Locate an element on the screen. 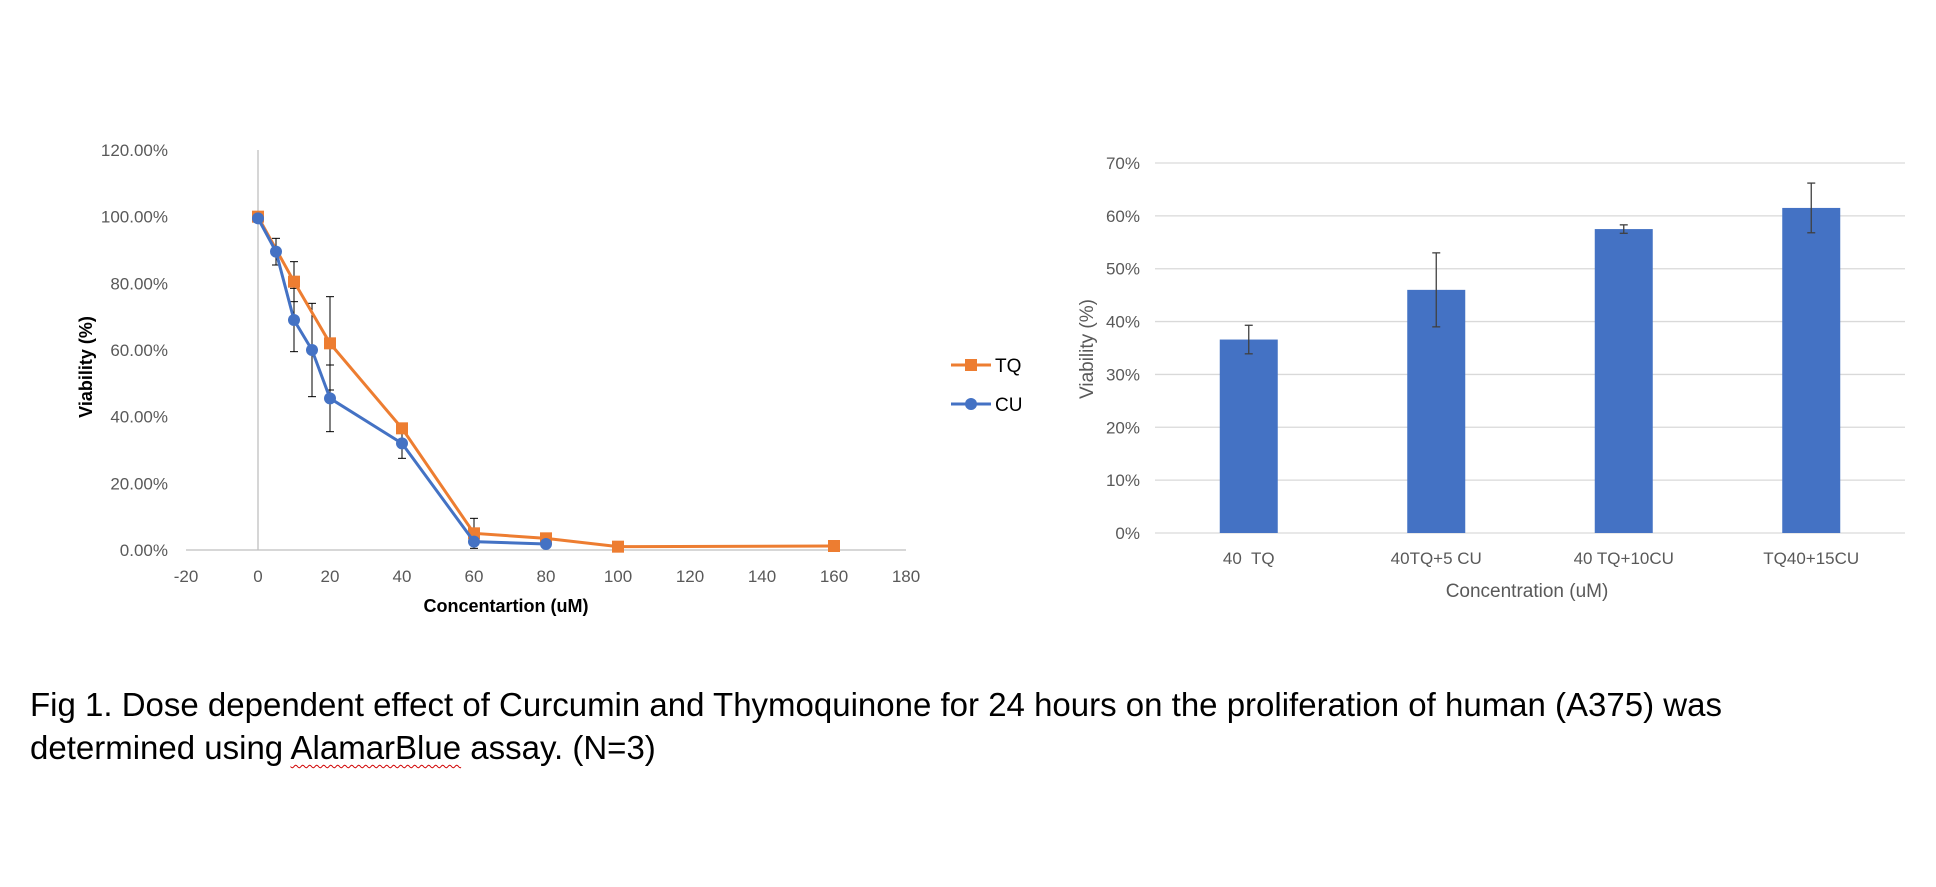 This screenshot has width=1936, height=887. line-chart-x-tick-label: 80 is located at coordinates (546, 576).